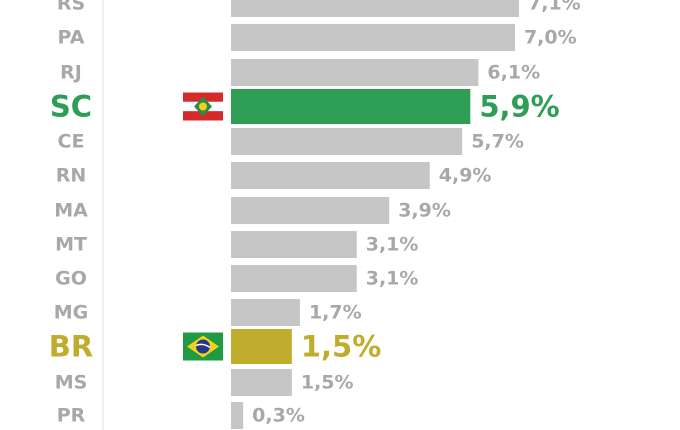 This screenshot has height=430, width=680. I want to click on bar-ma, so click(310, 210).